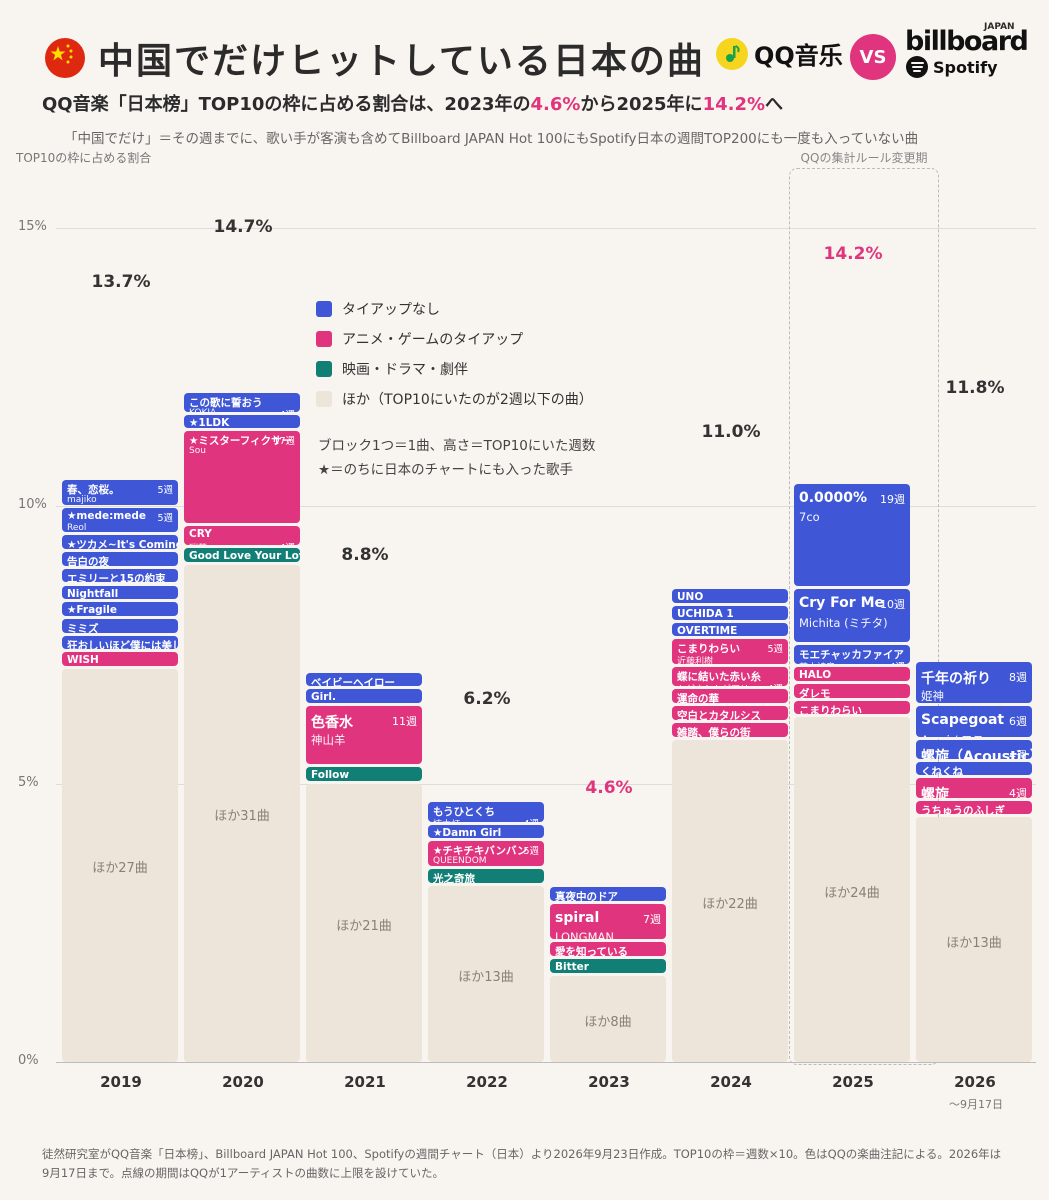 Image resolution: width=1049 pixels, height=1200 pixels. I want to click on song-block: 光之奇旅久石让 / 王者荣耀3週, so click(486, 876).